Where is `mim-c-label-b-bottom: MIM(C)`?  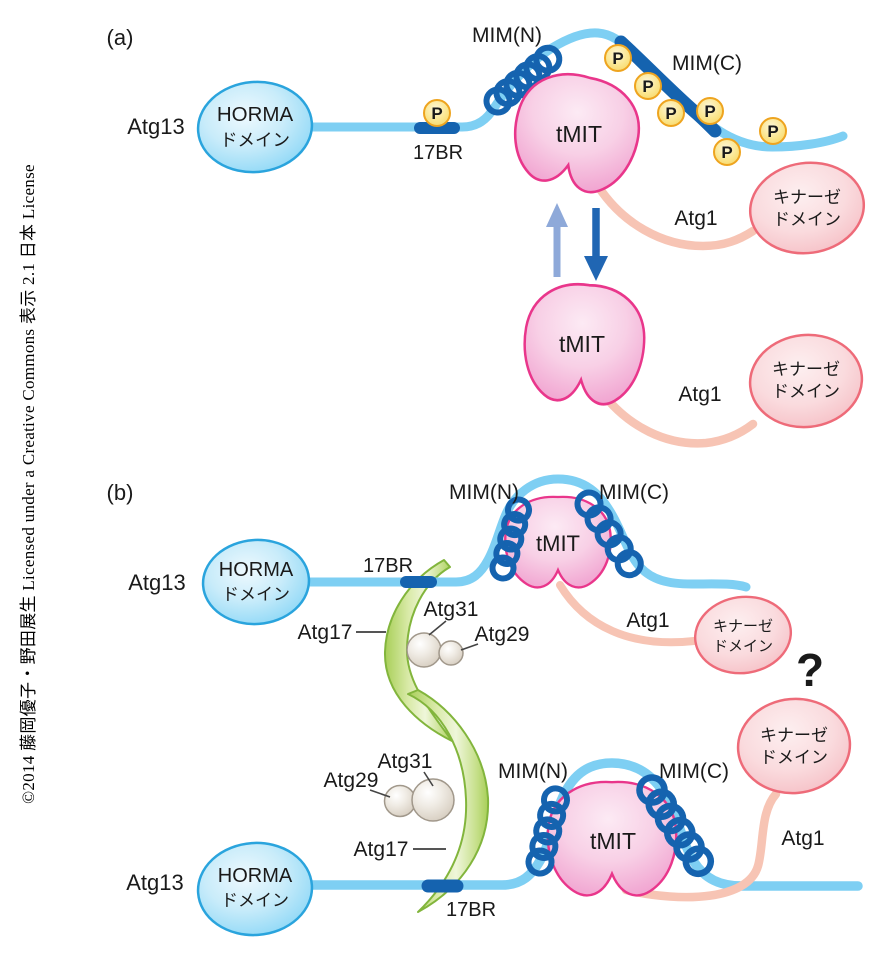 mim-c-label-b-bottom: MIM(C) is located at coordinates (694, 771).